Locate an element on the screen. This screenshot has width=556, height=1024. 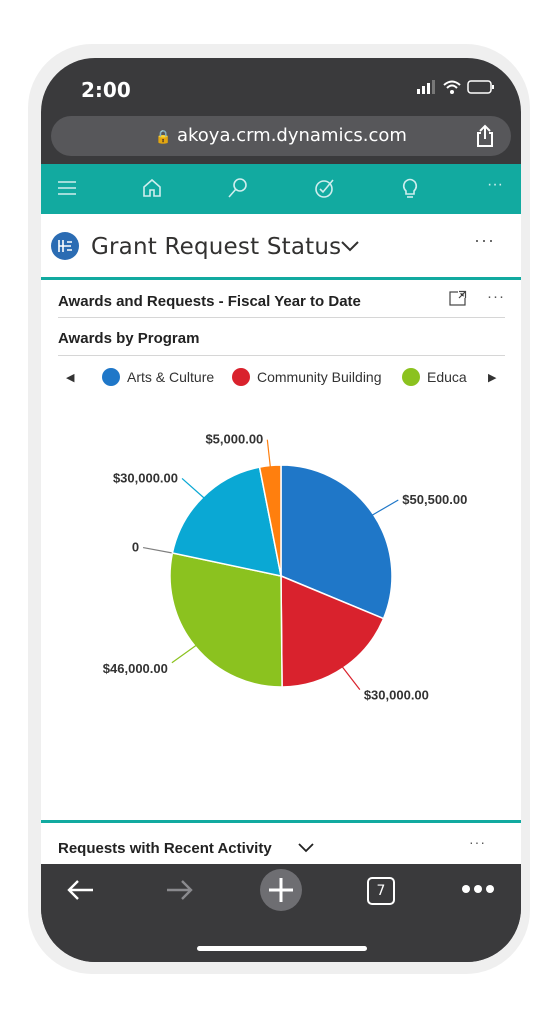
more-icon: ··· is located at coordinates (495, 184).